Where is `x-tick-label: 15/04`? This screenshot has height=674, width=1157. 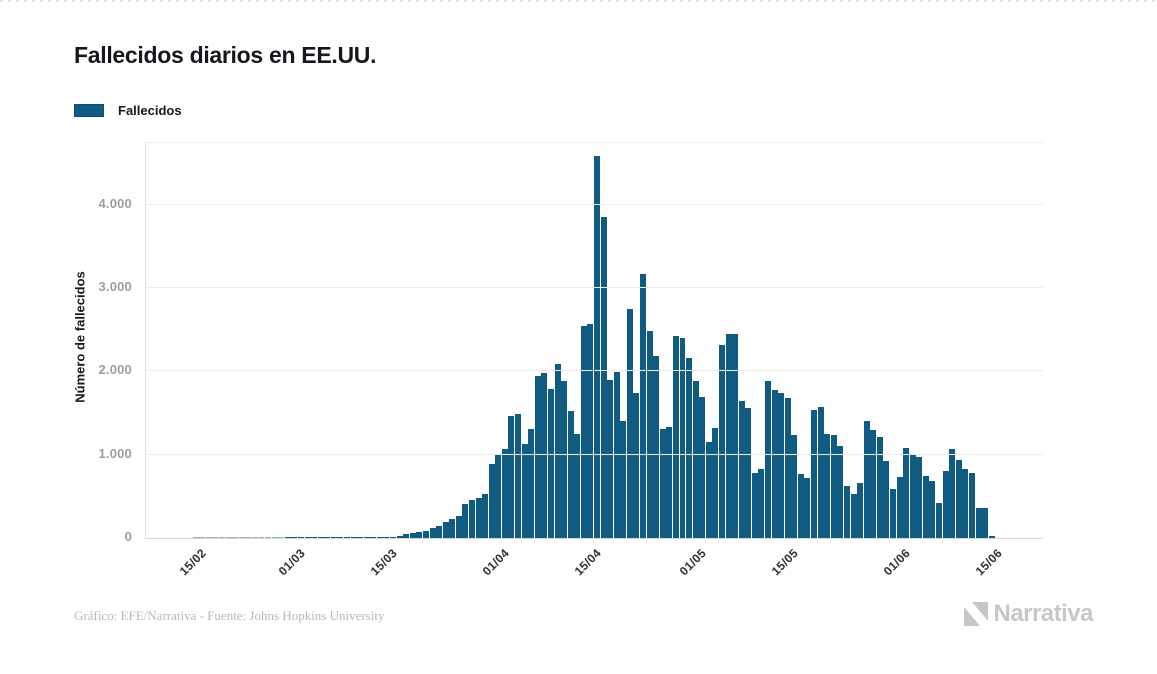 x-tick-label: 15/04 is located at coordinates (587, 562).